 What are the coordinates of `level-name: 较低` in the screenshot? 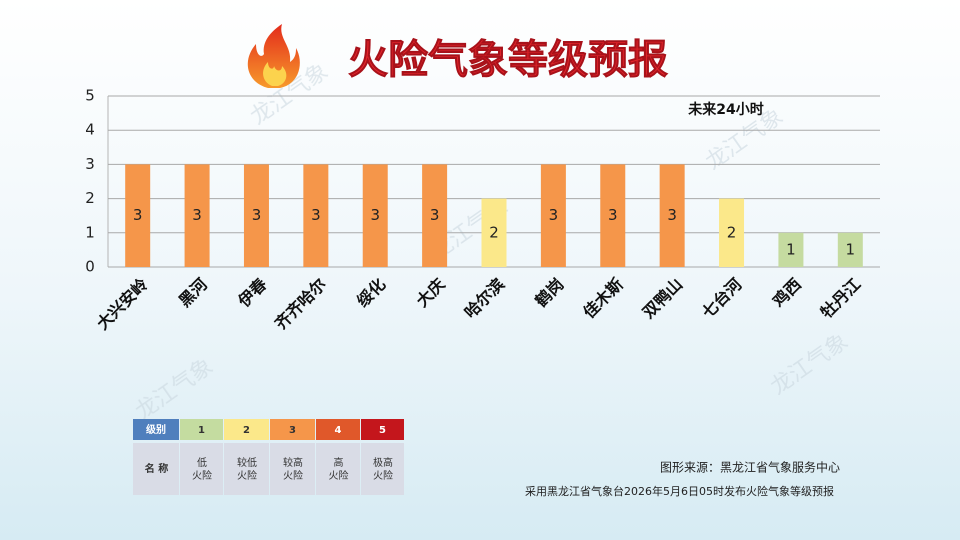 It's located at (247, 462).